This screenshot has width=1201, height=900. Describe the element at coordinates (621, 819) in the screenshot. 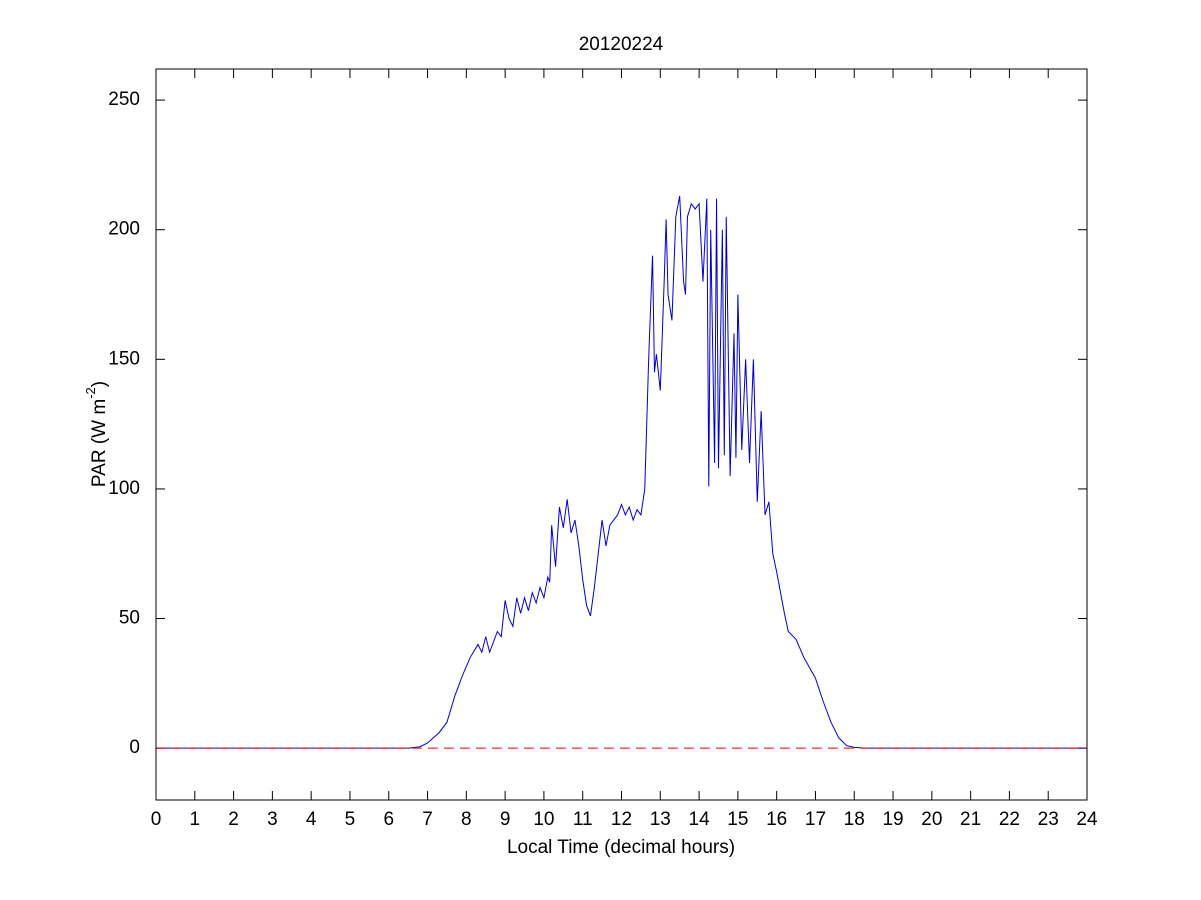

I see `x-tick-label: 12` at that location.